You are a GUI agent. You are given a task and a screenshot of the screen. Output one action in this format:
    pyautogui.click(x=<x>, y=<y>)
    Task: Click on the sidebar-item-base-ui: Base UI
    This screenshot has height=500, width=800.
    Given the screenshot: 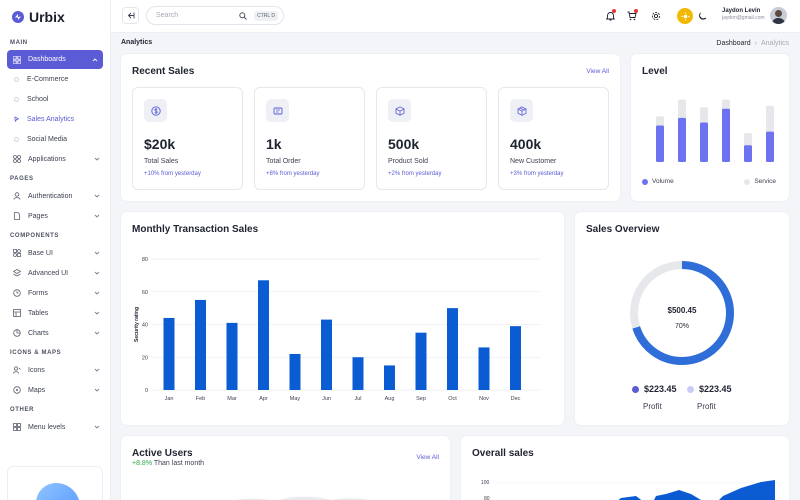 What is the action you would take?
    pyautogui.click(x=55, y=253)
    